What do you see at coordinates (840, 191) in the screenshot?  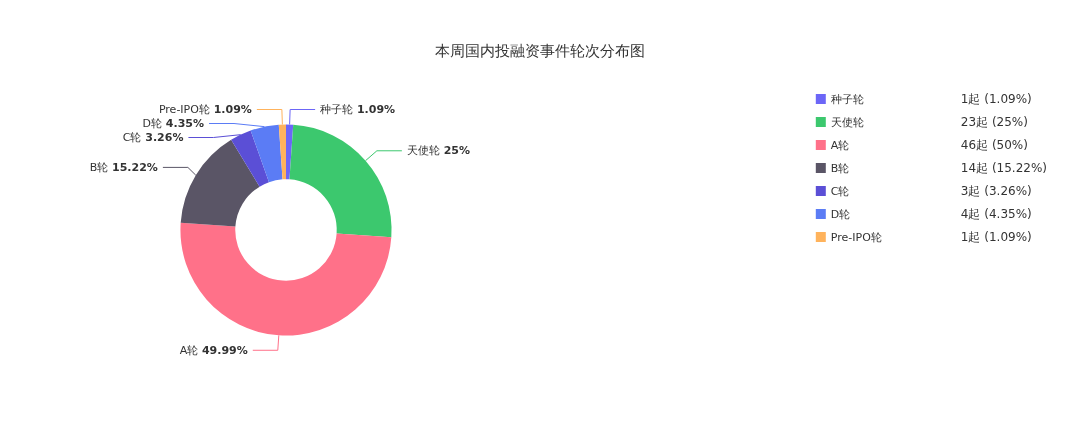 I see `legend-label: C轮` at bounding box center [840, 191].